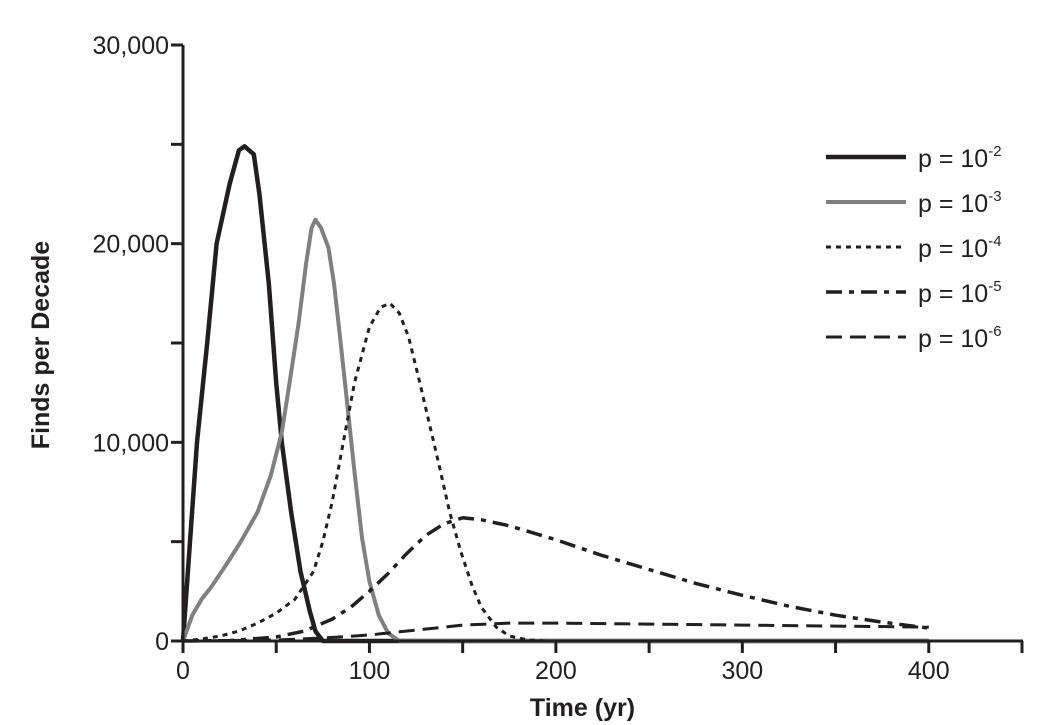 The image size is (1055, 725). I want to click on x-tick-label: 300, so click(742, 671).